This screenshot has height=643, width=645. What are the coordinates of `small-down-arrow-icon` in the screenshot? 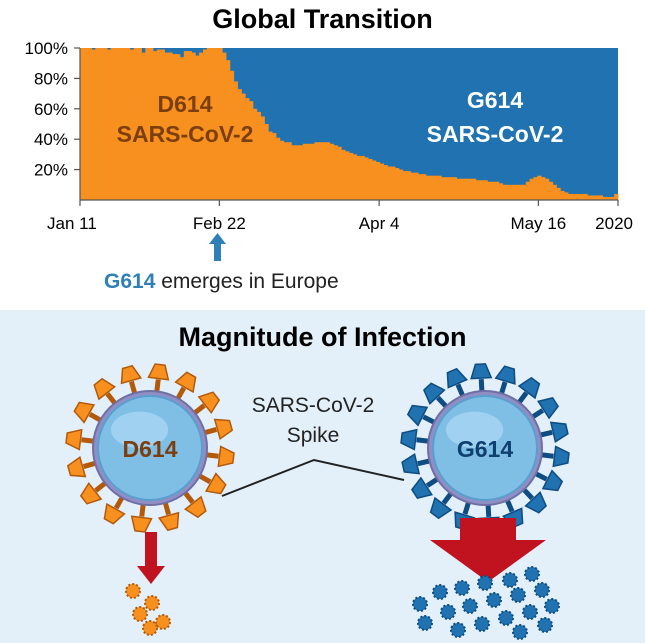 It's located at (151, 558).